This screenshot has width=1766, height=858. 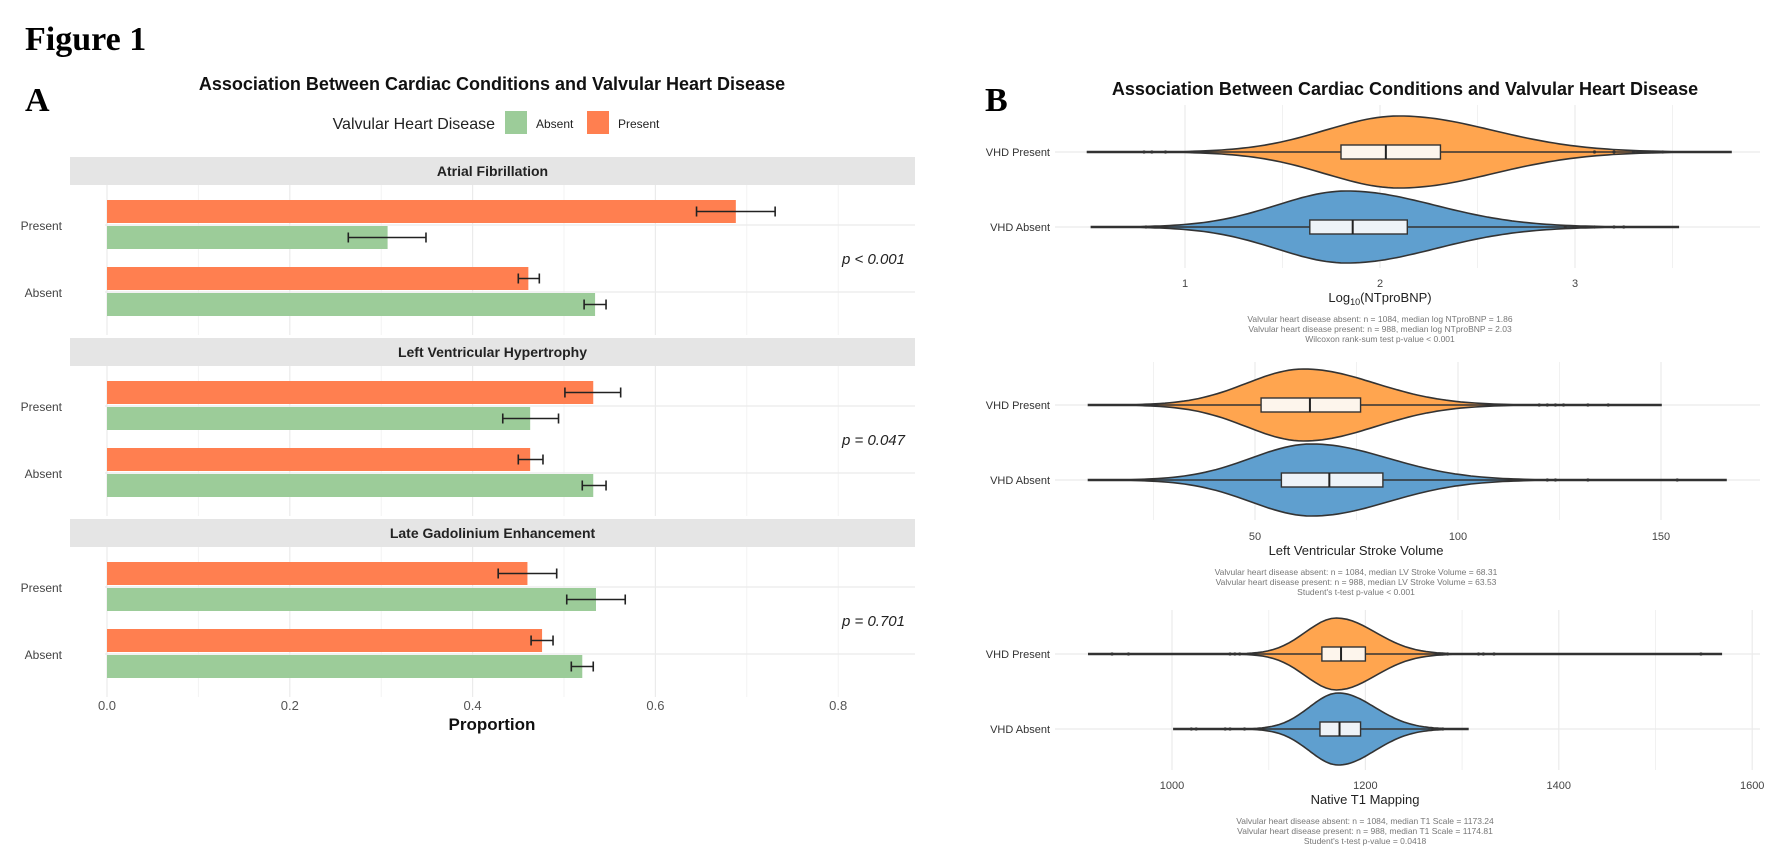 What do you see at coordinates (639, 124) in the screenshot?
I see `legend-label-present: Present` at bounding box center [639, 124].